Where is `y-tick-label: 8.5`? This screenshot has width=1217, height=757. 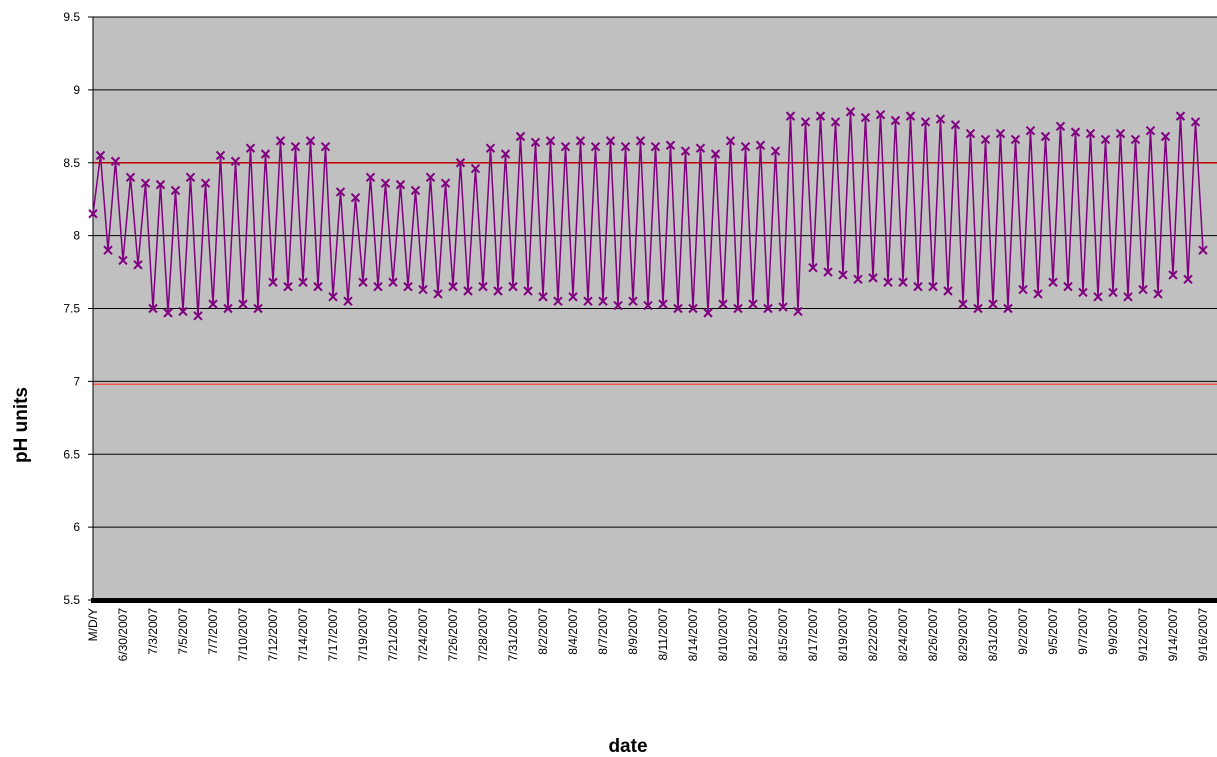 y-tick-label: 8.5 is located at coordinates (71, 163).